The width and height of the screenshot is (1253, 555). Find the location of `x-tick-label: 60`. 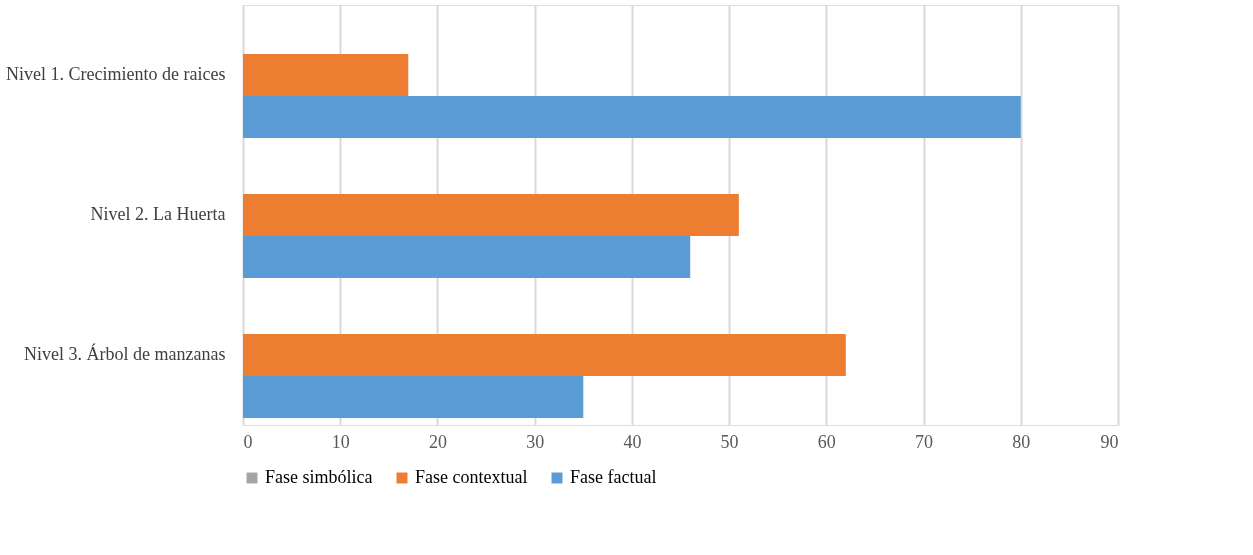

x-tick-label: 60 is located at coordinates (826, 441).